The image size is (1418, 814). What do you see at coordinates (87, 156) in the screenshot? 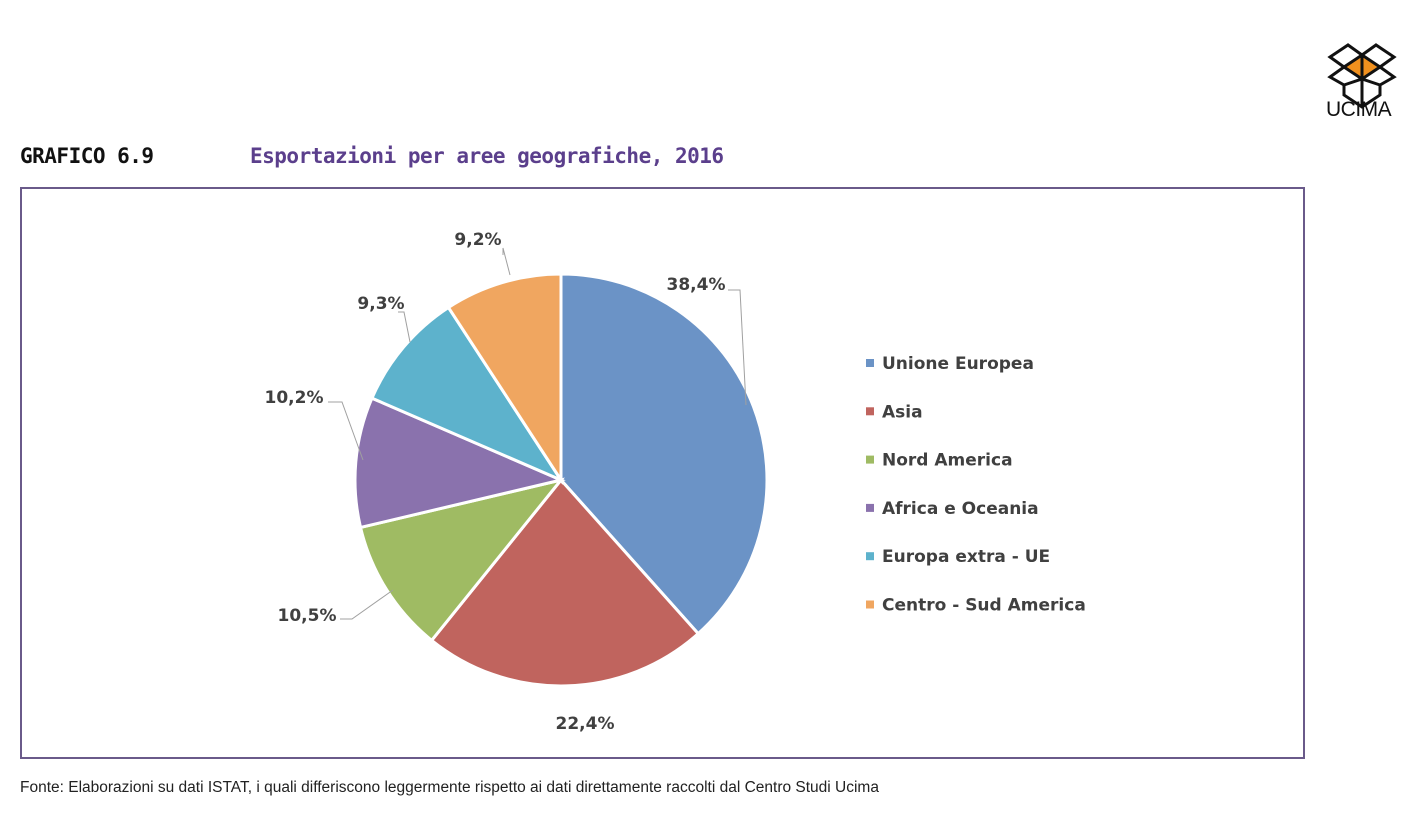
I see `graph-number: GRAFICO 6.9` at bounding box center [87, 156].